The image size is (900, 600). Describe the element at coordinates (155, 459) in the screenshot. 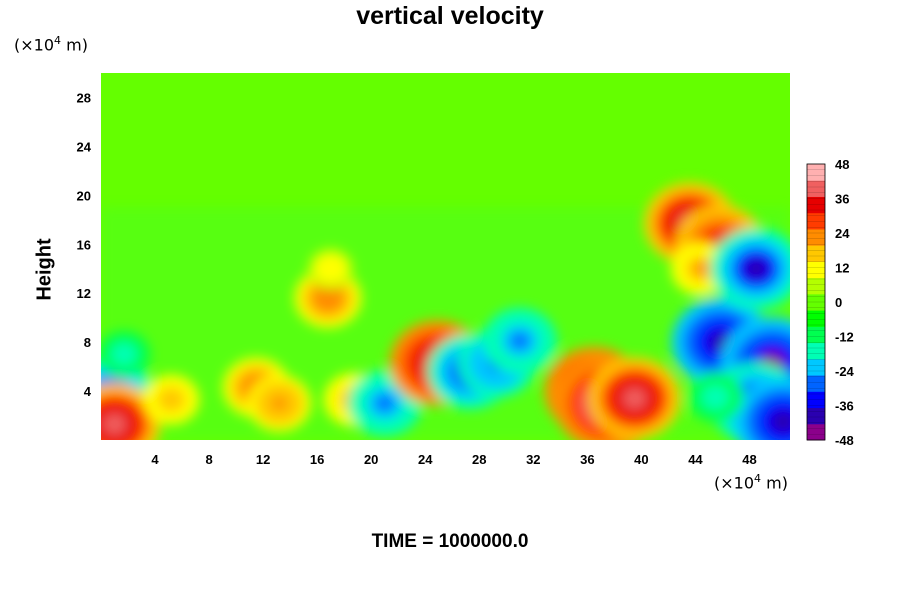

I see `x-tick-label: 4` at that location.